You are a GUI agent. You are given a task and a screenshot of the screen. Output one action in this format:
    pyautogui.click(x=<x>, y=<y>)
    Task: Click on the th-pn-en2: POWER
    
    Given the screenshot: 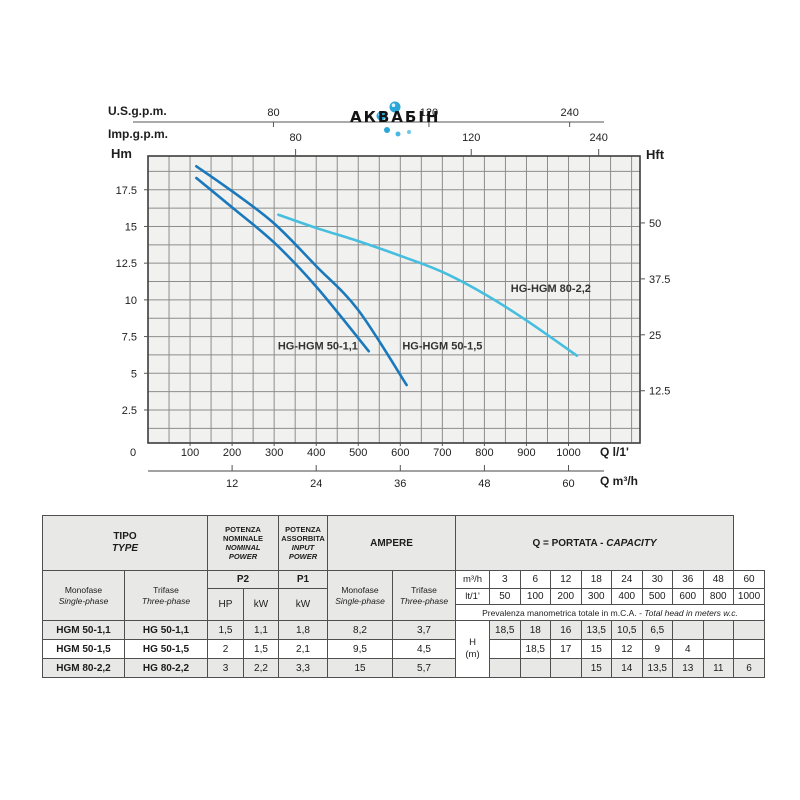 What is the action you would take?
    pyautogui.click(x=243, y=556)
    